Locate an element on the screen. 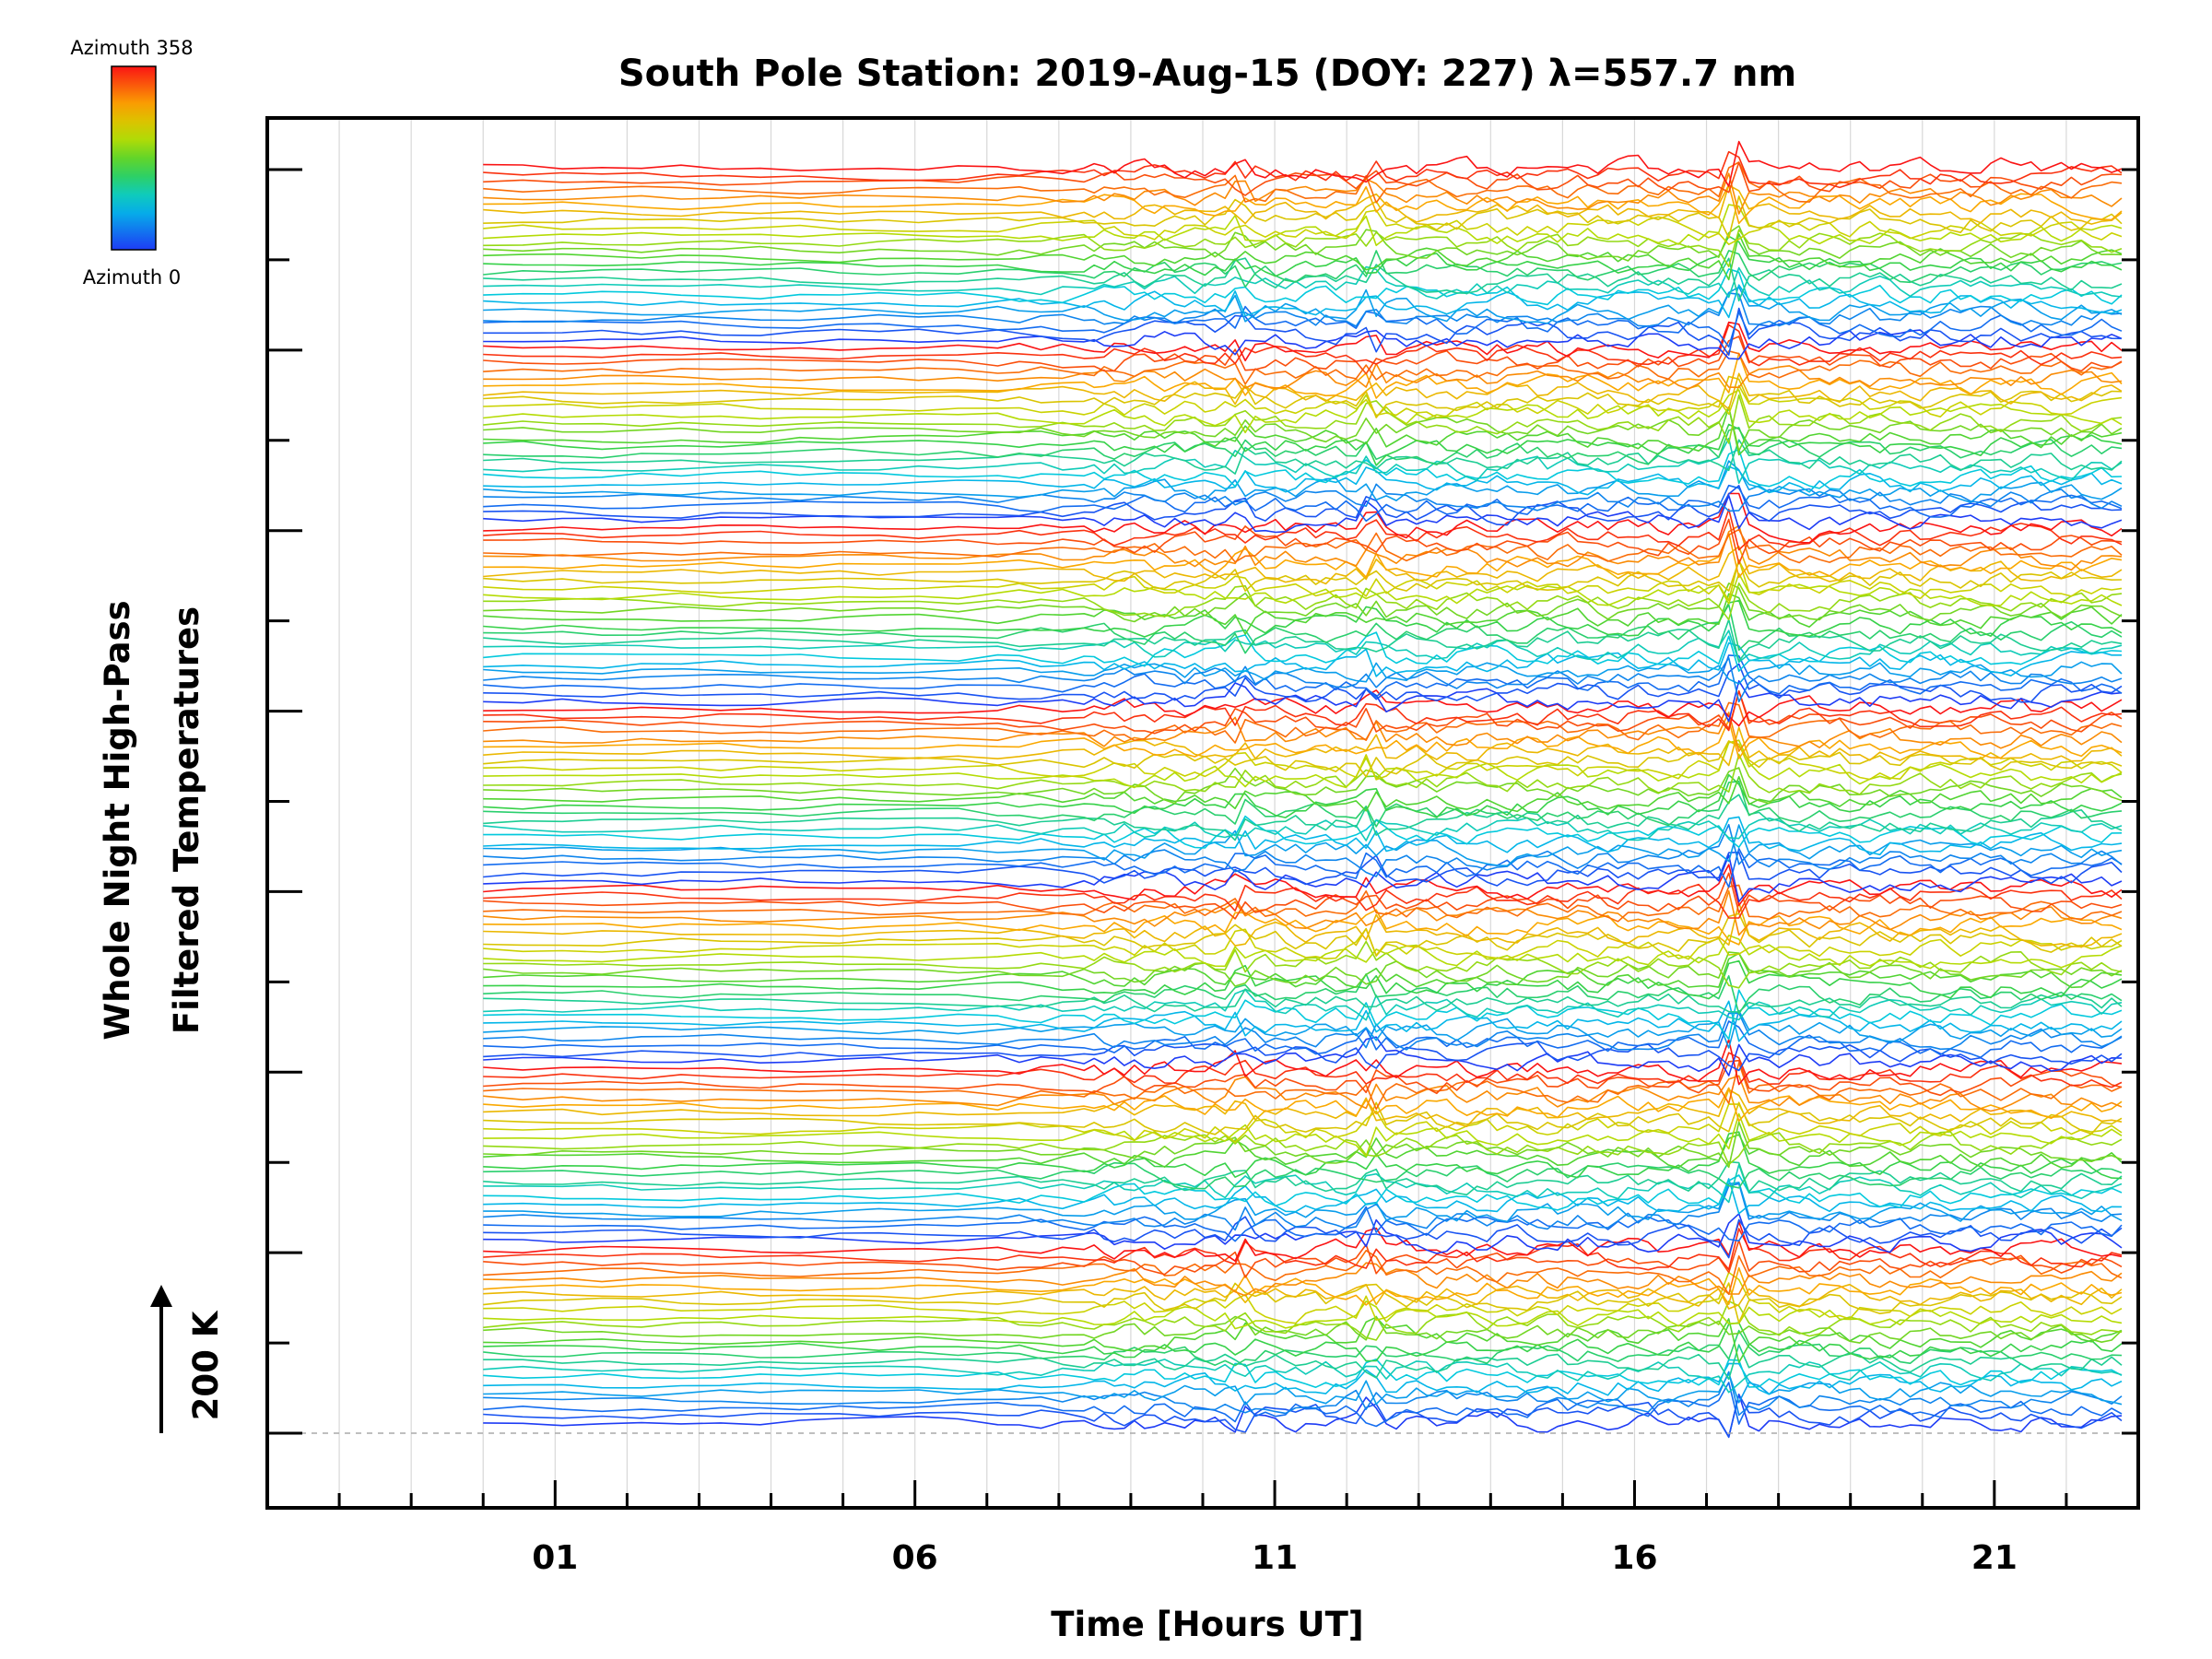 Image resolution: width=2212 pixels, height=1659 pixels. scale-label: 200 K is located at coordinates (206, 1365).